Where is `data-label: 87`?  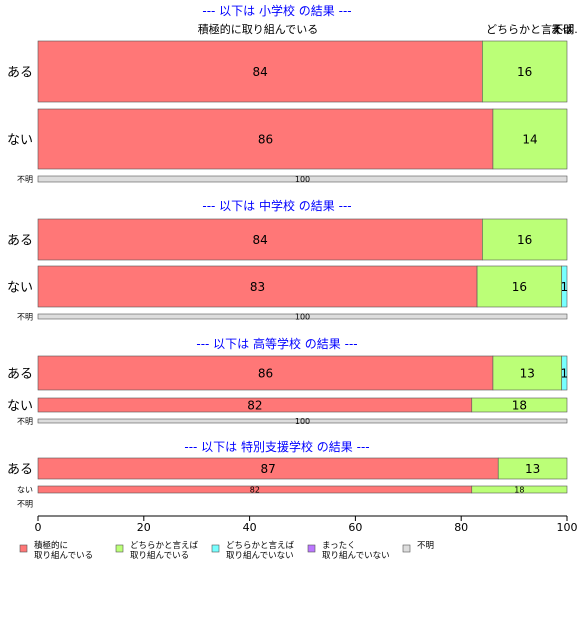 data-label: 87 is located at coordinates (267, 469).